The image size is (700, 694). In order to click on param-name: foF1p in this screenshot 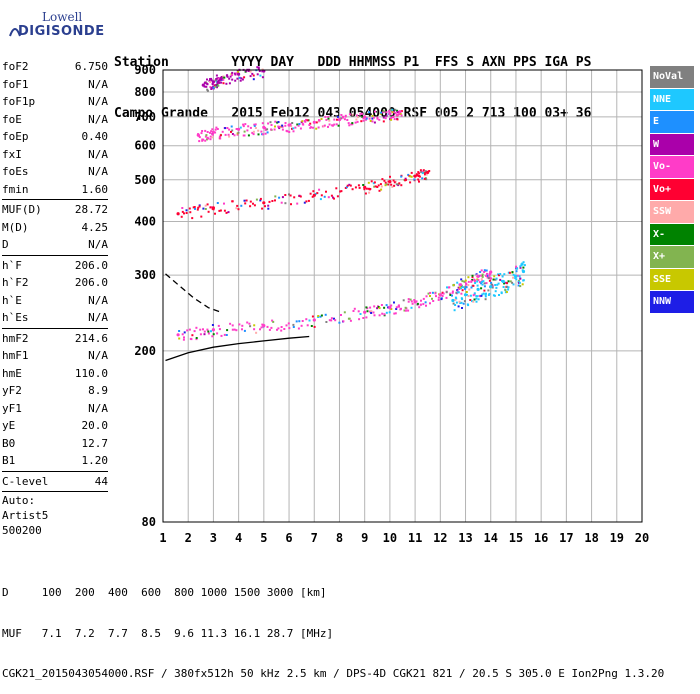, I will do `click(19, 101)`.